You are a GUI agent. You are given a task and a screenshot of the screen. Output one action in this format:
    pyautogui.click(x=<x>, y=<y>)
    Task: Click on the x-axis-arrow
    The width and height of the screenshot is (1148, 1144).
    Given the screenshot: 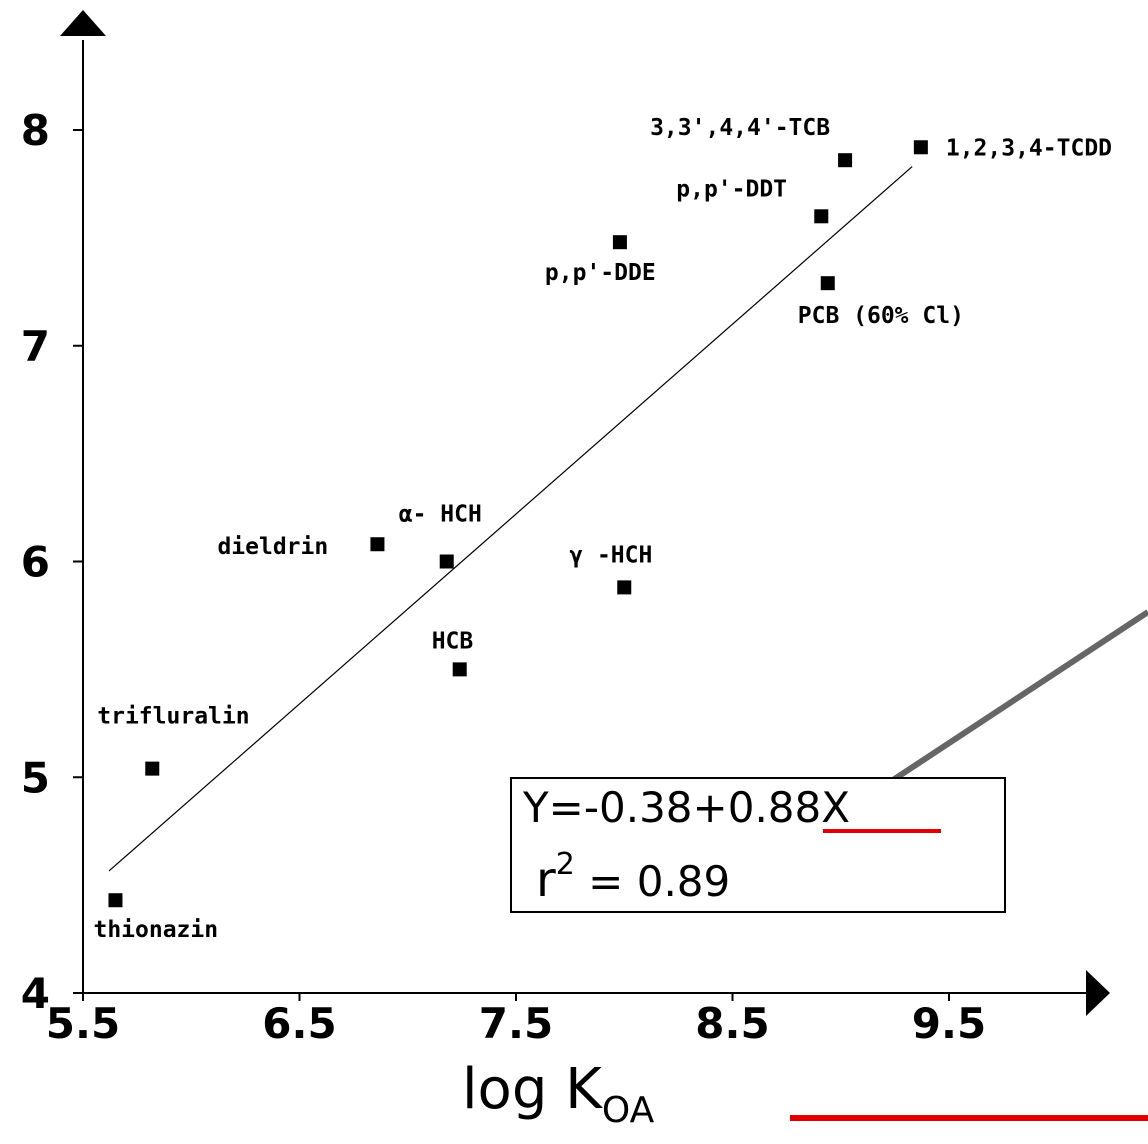 What is the action you would take?
    pyautogui.click(x=1098, y=993)
    